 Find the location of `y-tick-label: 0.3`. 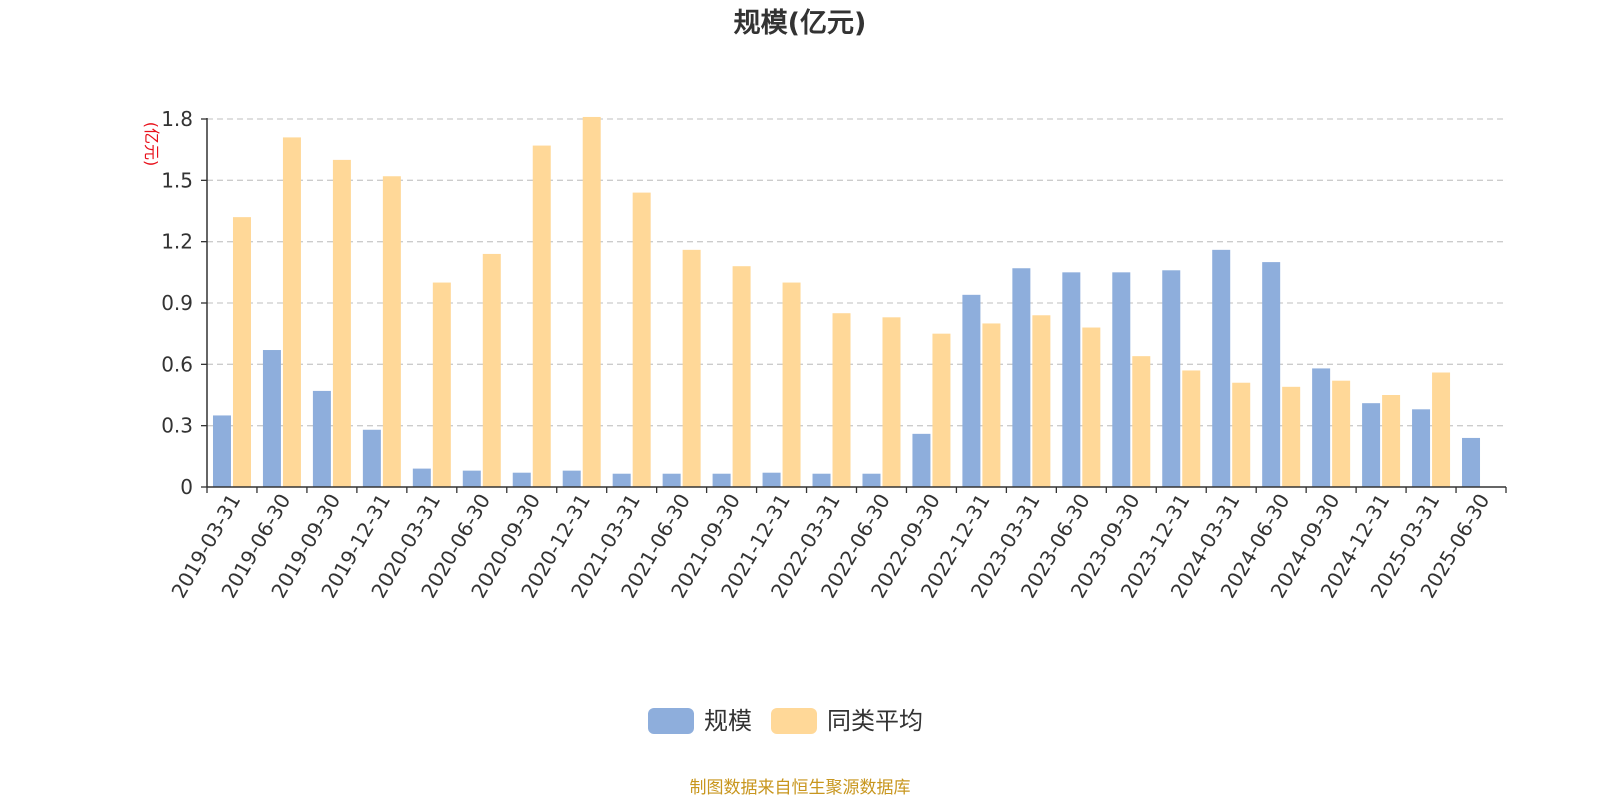

y-tick-label: 0.3 is located at coordinates (177, 426).